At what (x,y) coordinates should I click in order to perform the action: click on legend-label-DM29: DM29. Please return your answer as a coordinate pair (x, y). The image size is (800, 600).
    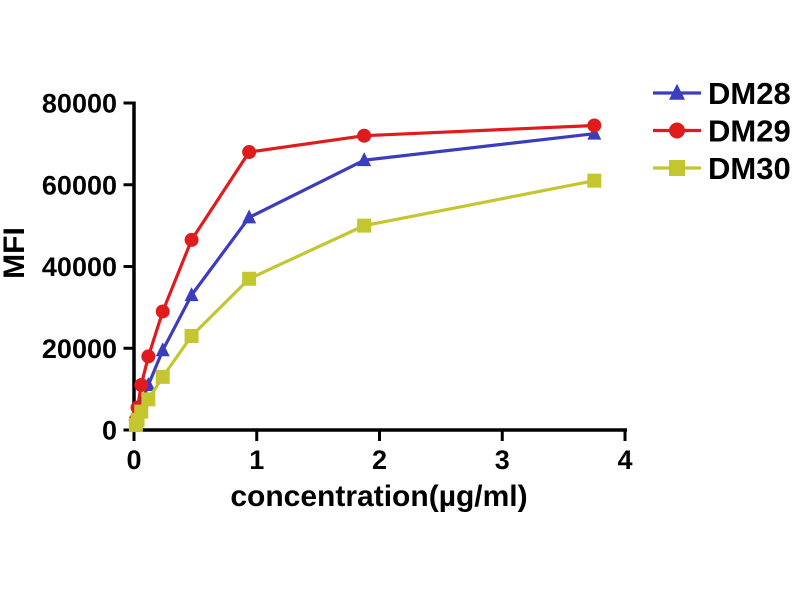
    Looking at the image, I should click on (749, 131).